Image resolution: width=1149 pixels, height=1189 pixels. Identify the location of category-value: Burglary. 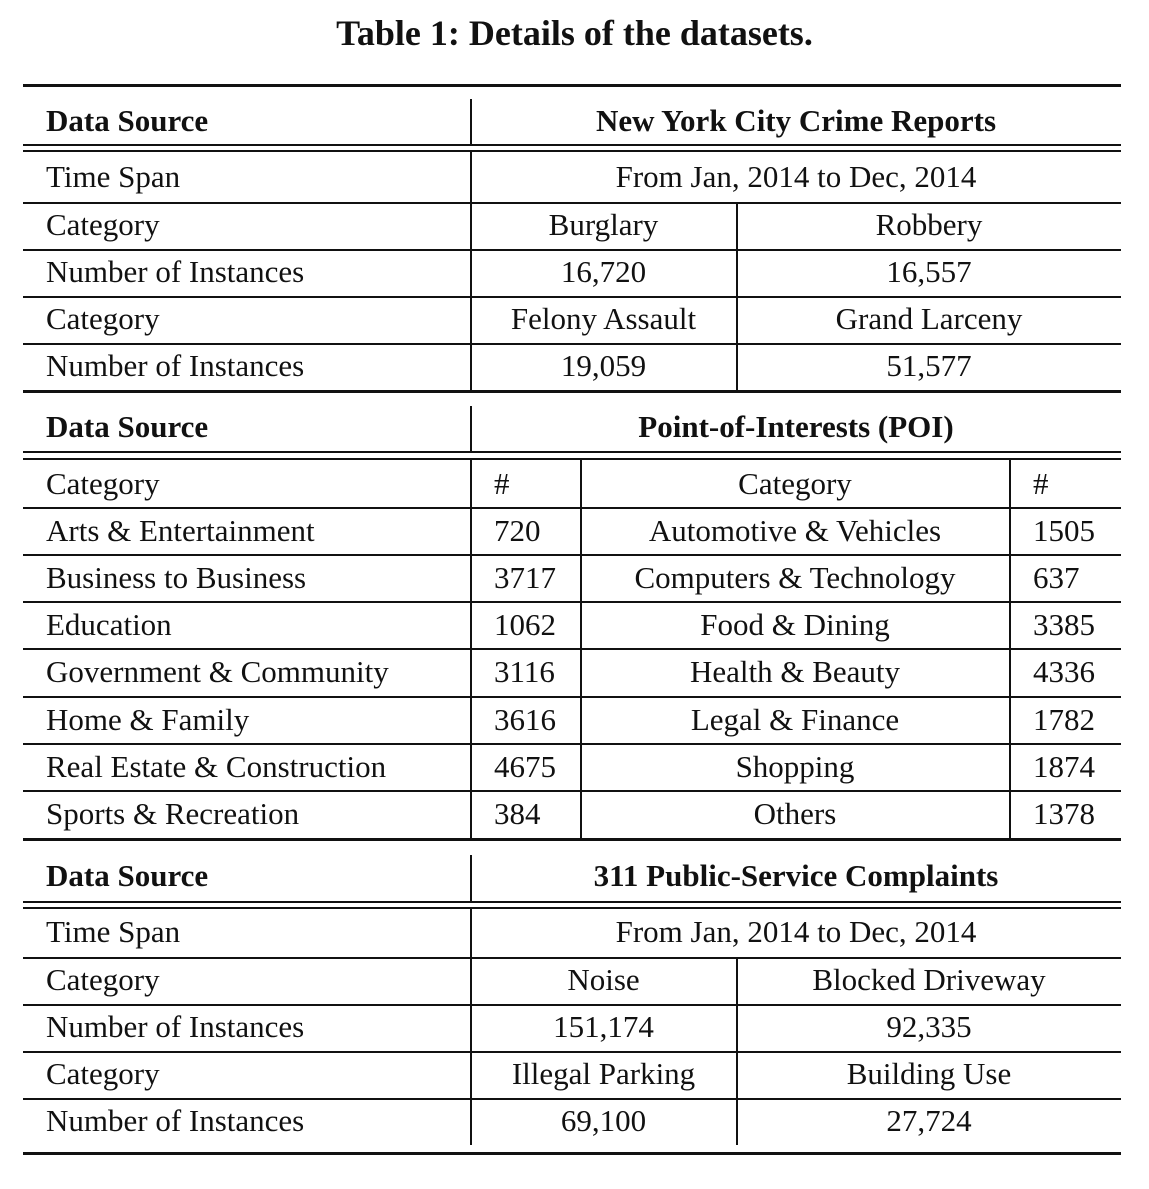
(603, 224).